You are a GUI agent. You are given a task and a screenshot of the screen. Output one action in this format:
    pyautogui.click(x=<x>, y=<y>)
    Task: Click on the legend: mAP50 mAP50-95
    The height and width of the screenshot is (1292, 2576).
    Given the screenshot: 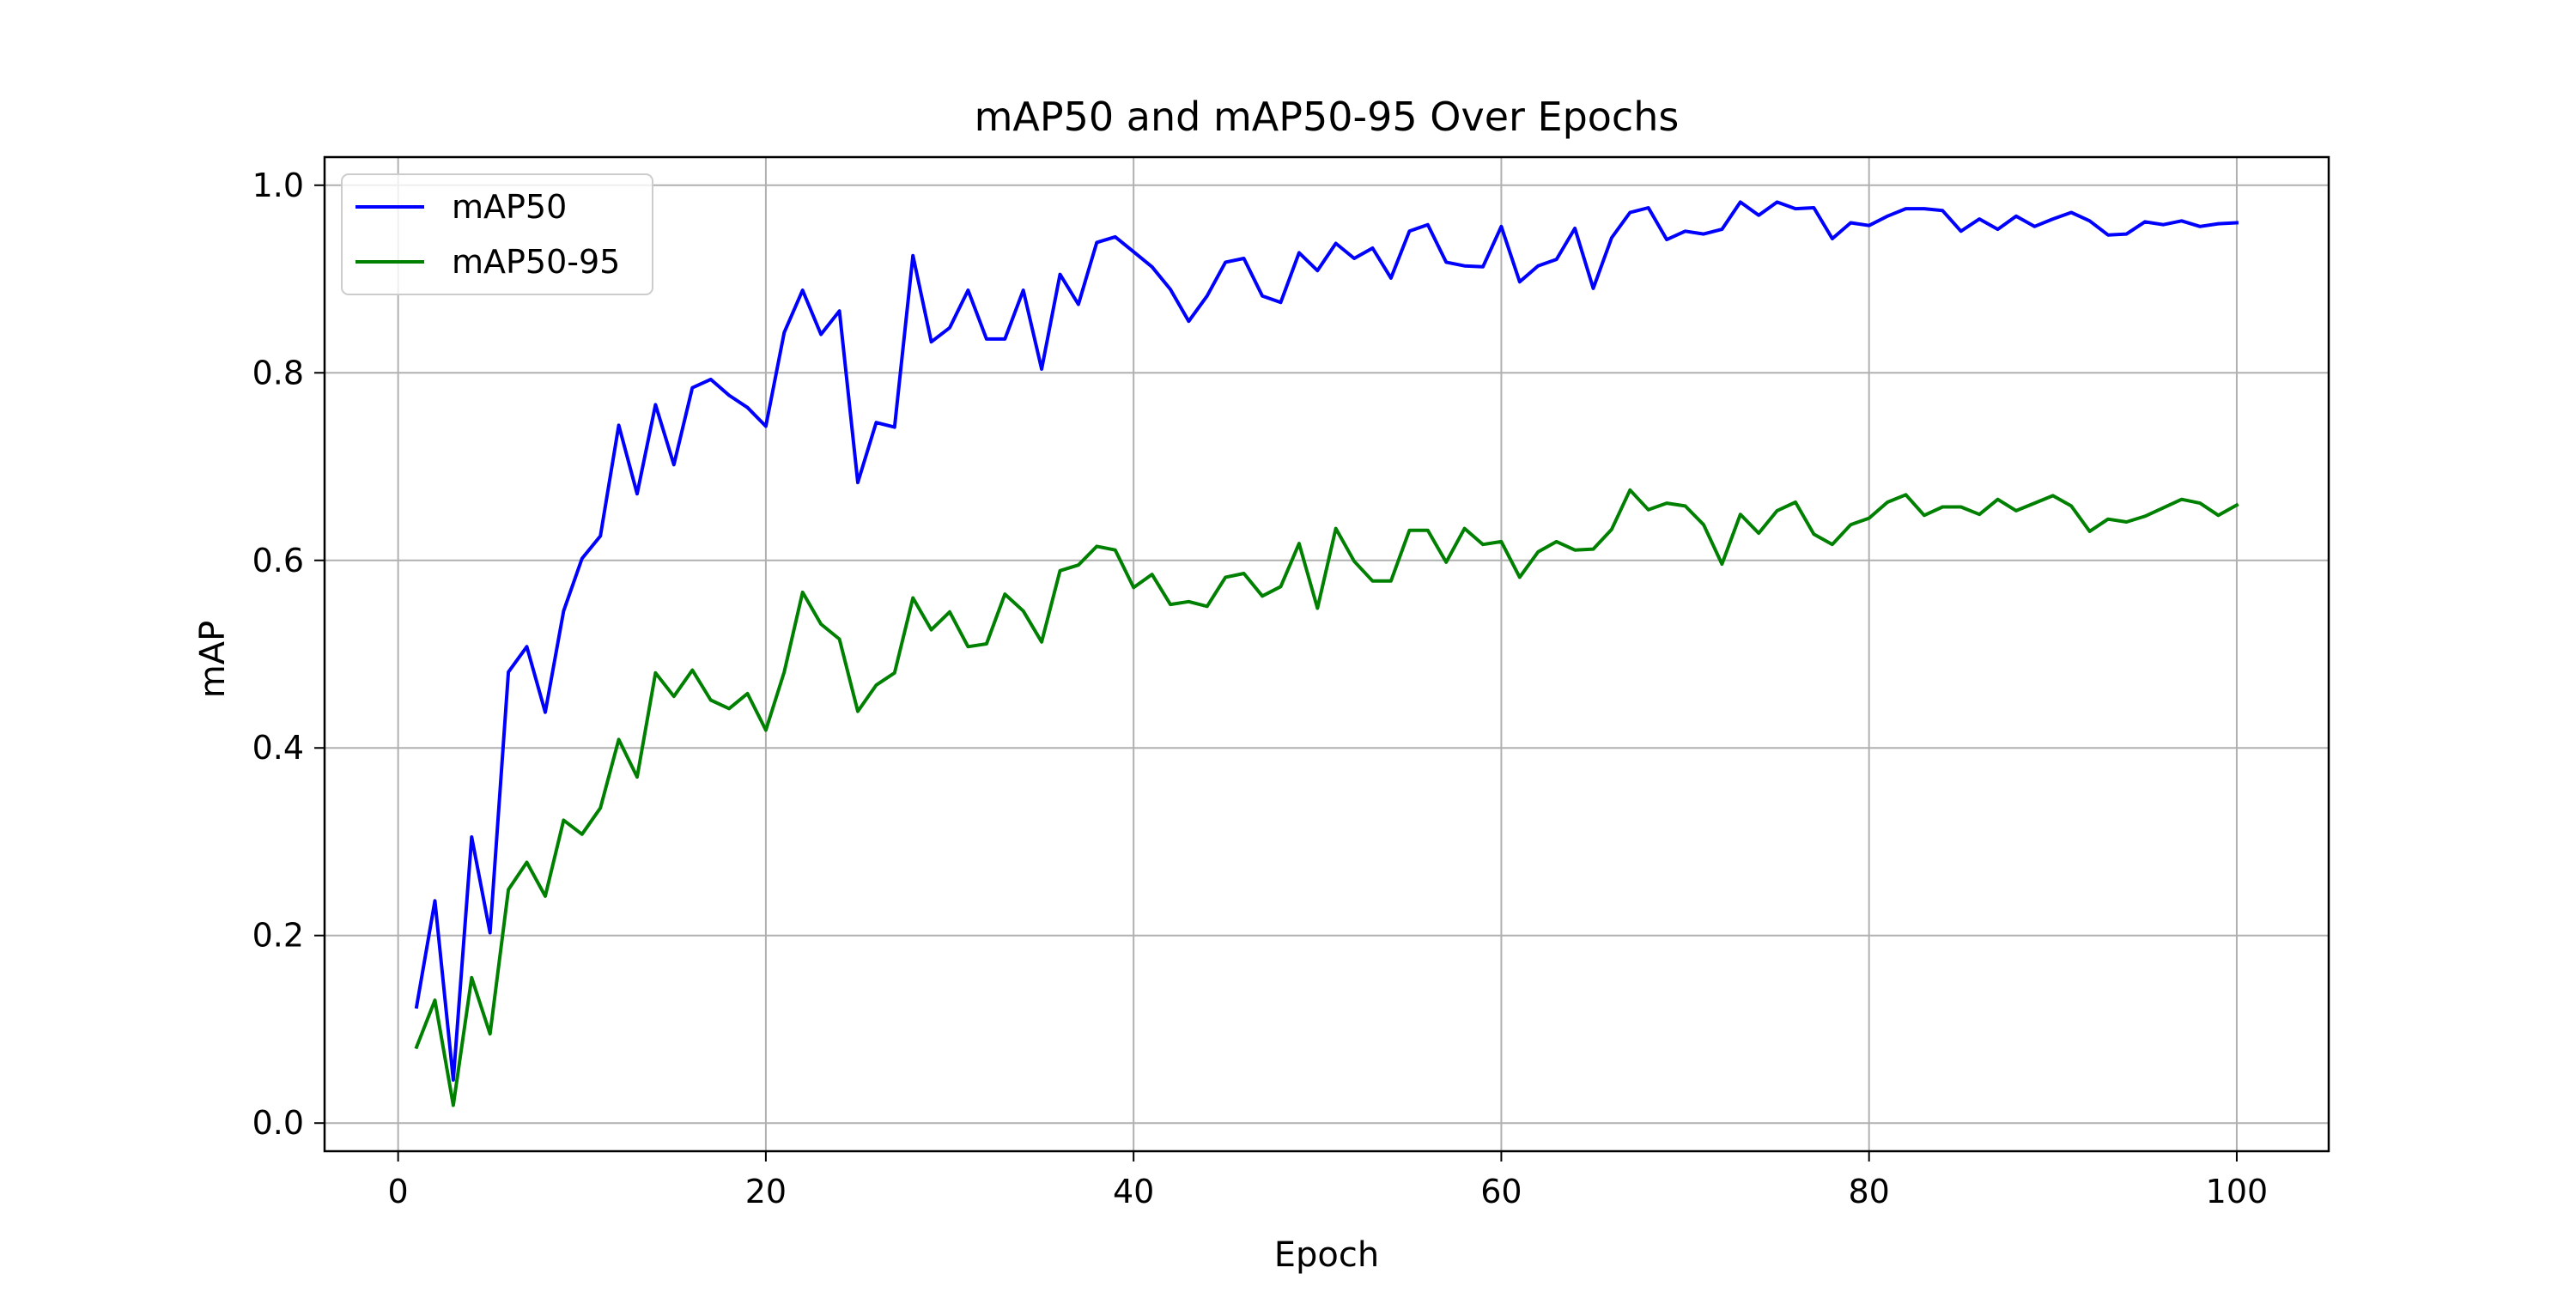 What is the action you would take?
    pyautogui.click(x=497, y=234)
    